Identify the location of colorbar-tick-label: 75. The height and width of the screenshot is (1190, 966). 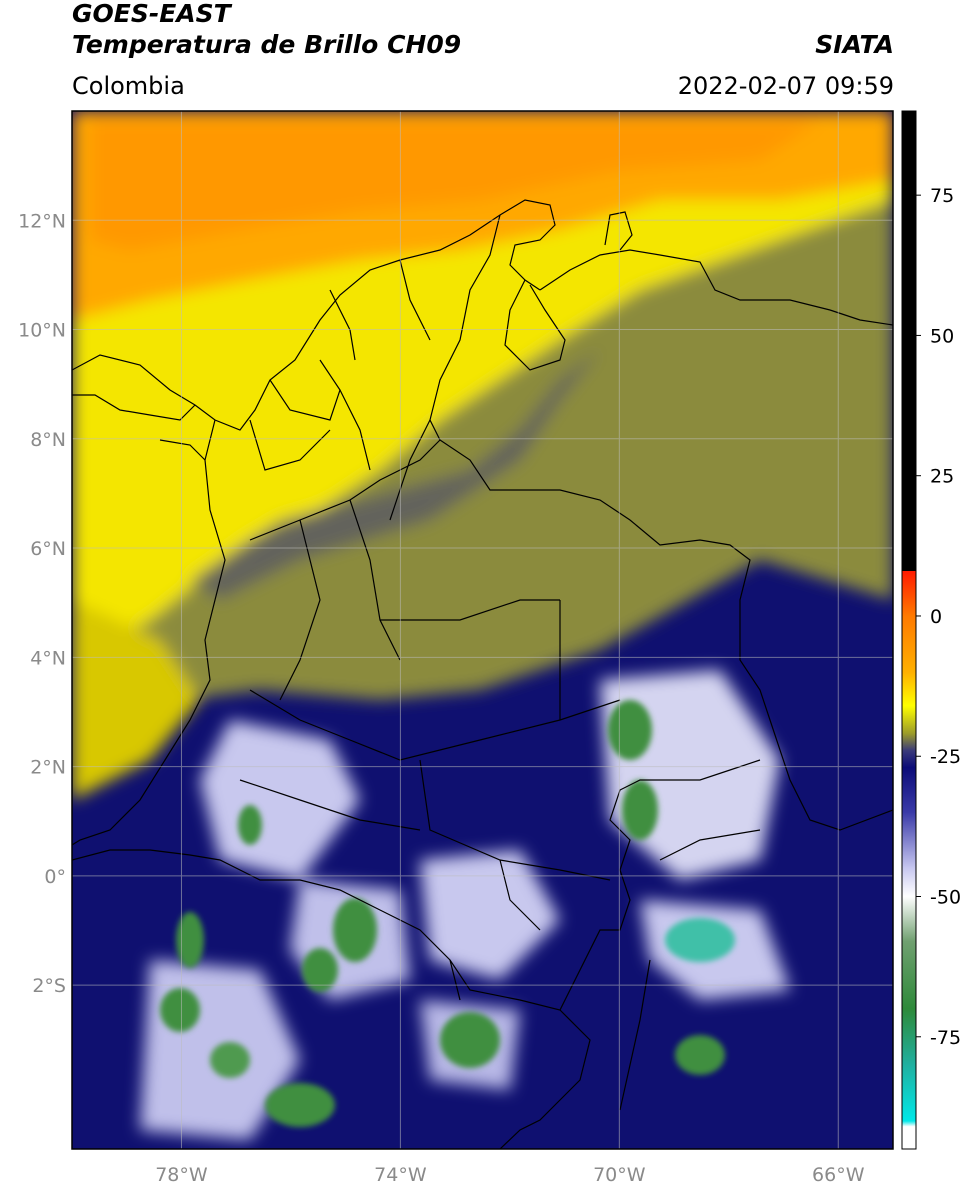
(942, 196).